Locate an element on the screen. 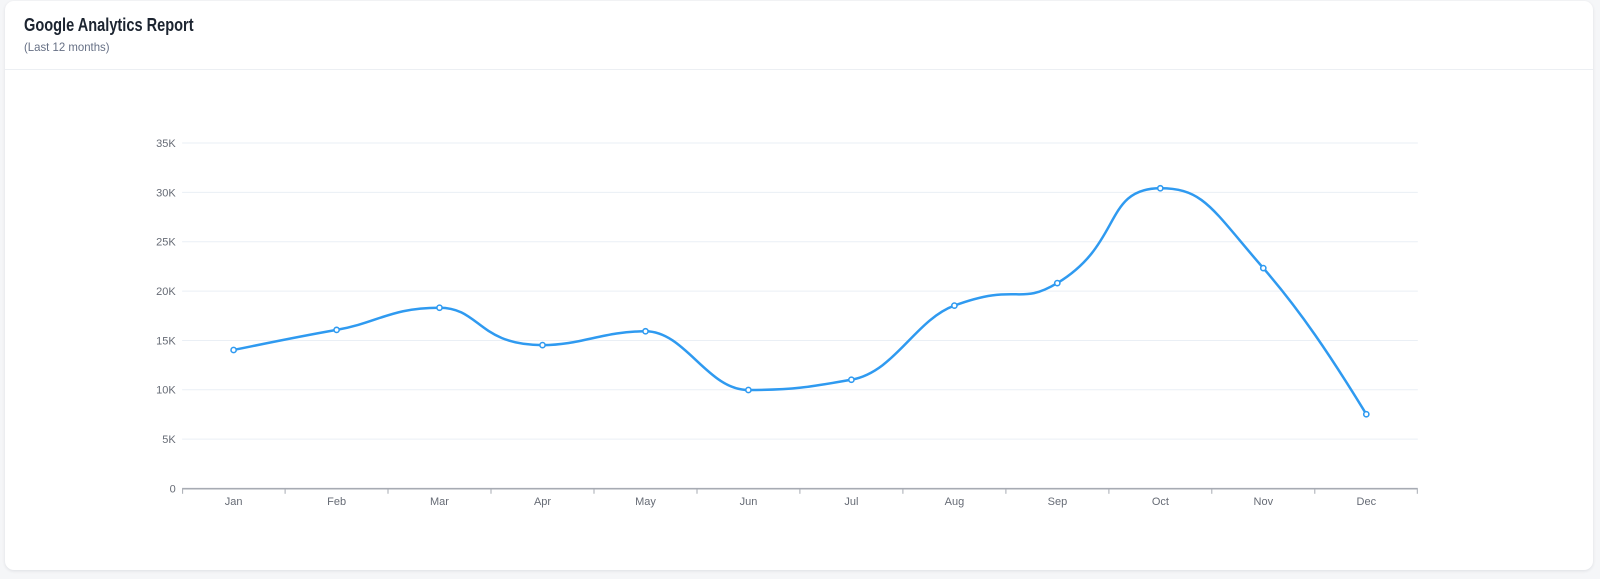  svg-text: Jun is located at coordinates (749, 502).